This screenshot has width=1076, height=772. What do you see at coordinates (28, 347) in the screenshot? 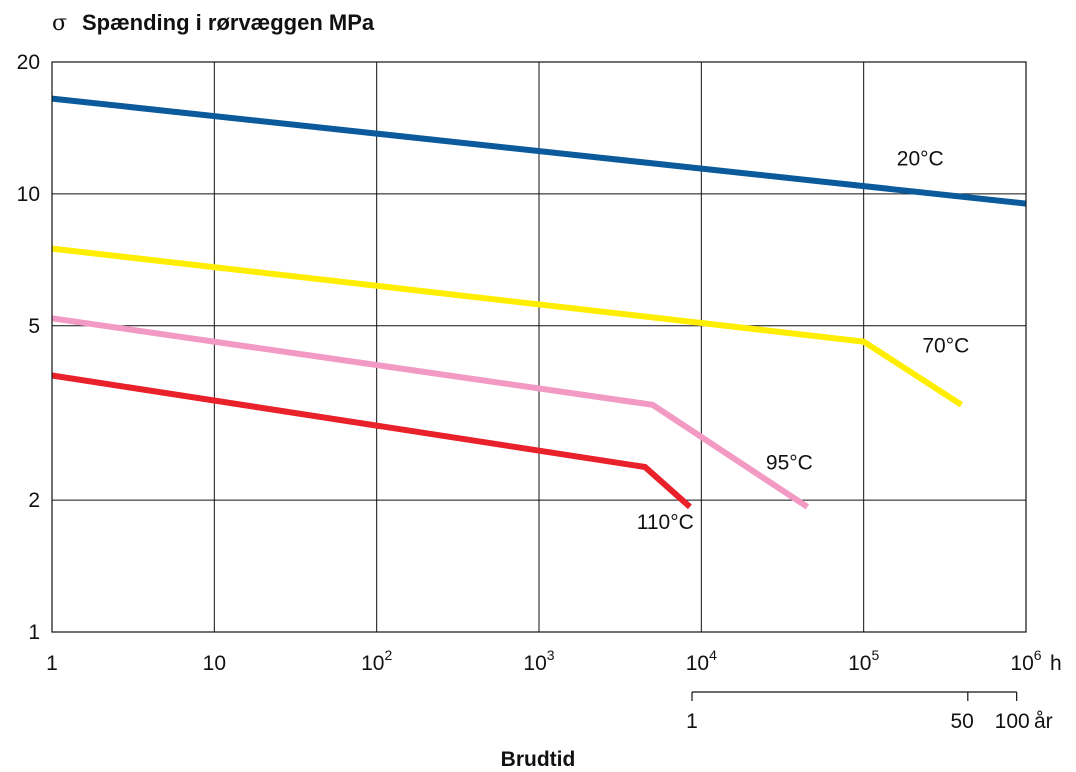
I see `y-axis: 20 10 5 2 1` at bounding box center [28, 347].